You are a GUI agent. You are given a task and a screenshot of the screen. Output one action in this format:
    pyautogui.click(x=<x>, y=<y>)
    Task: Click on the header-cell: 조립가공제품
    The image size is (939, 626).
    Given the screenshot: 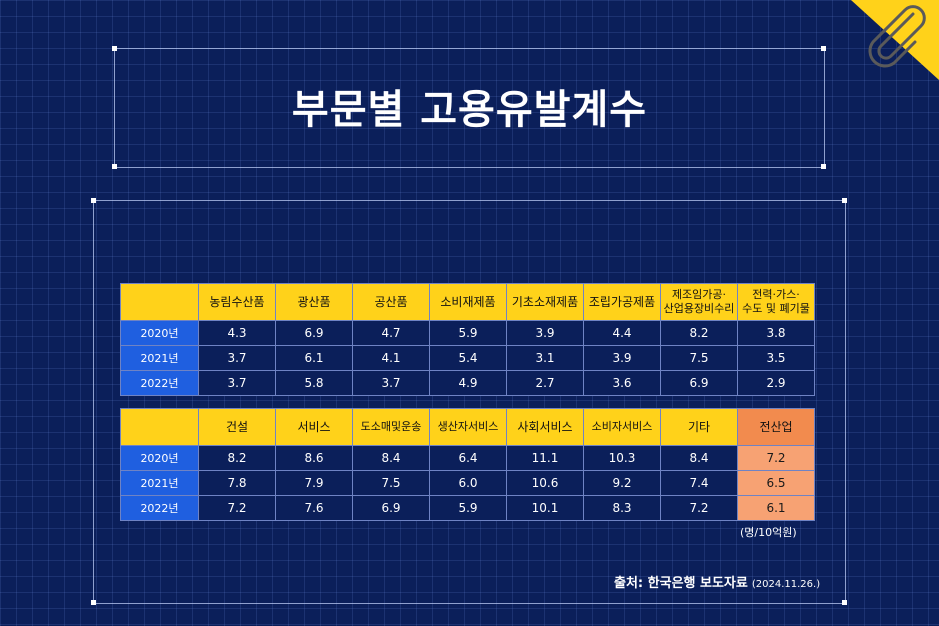 What is the action you would take?
    pyautogui.click(x=622, y=302)
    